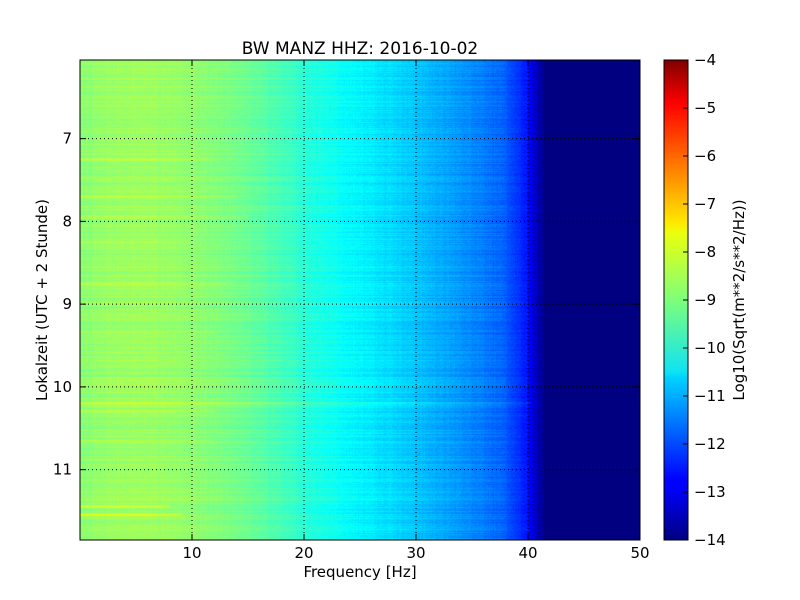 The height and width of the screenshot is (600, 800). Describe the element at coordinates (527, 553) in the screenshot. I see `x-tick-label: 40` at that location.